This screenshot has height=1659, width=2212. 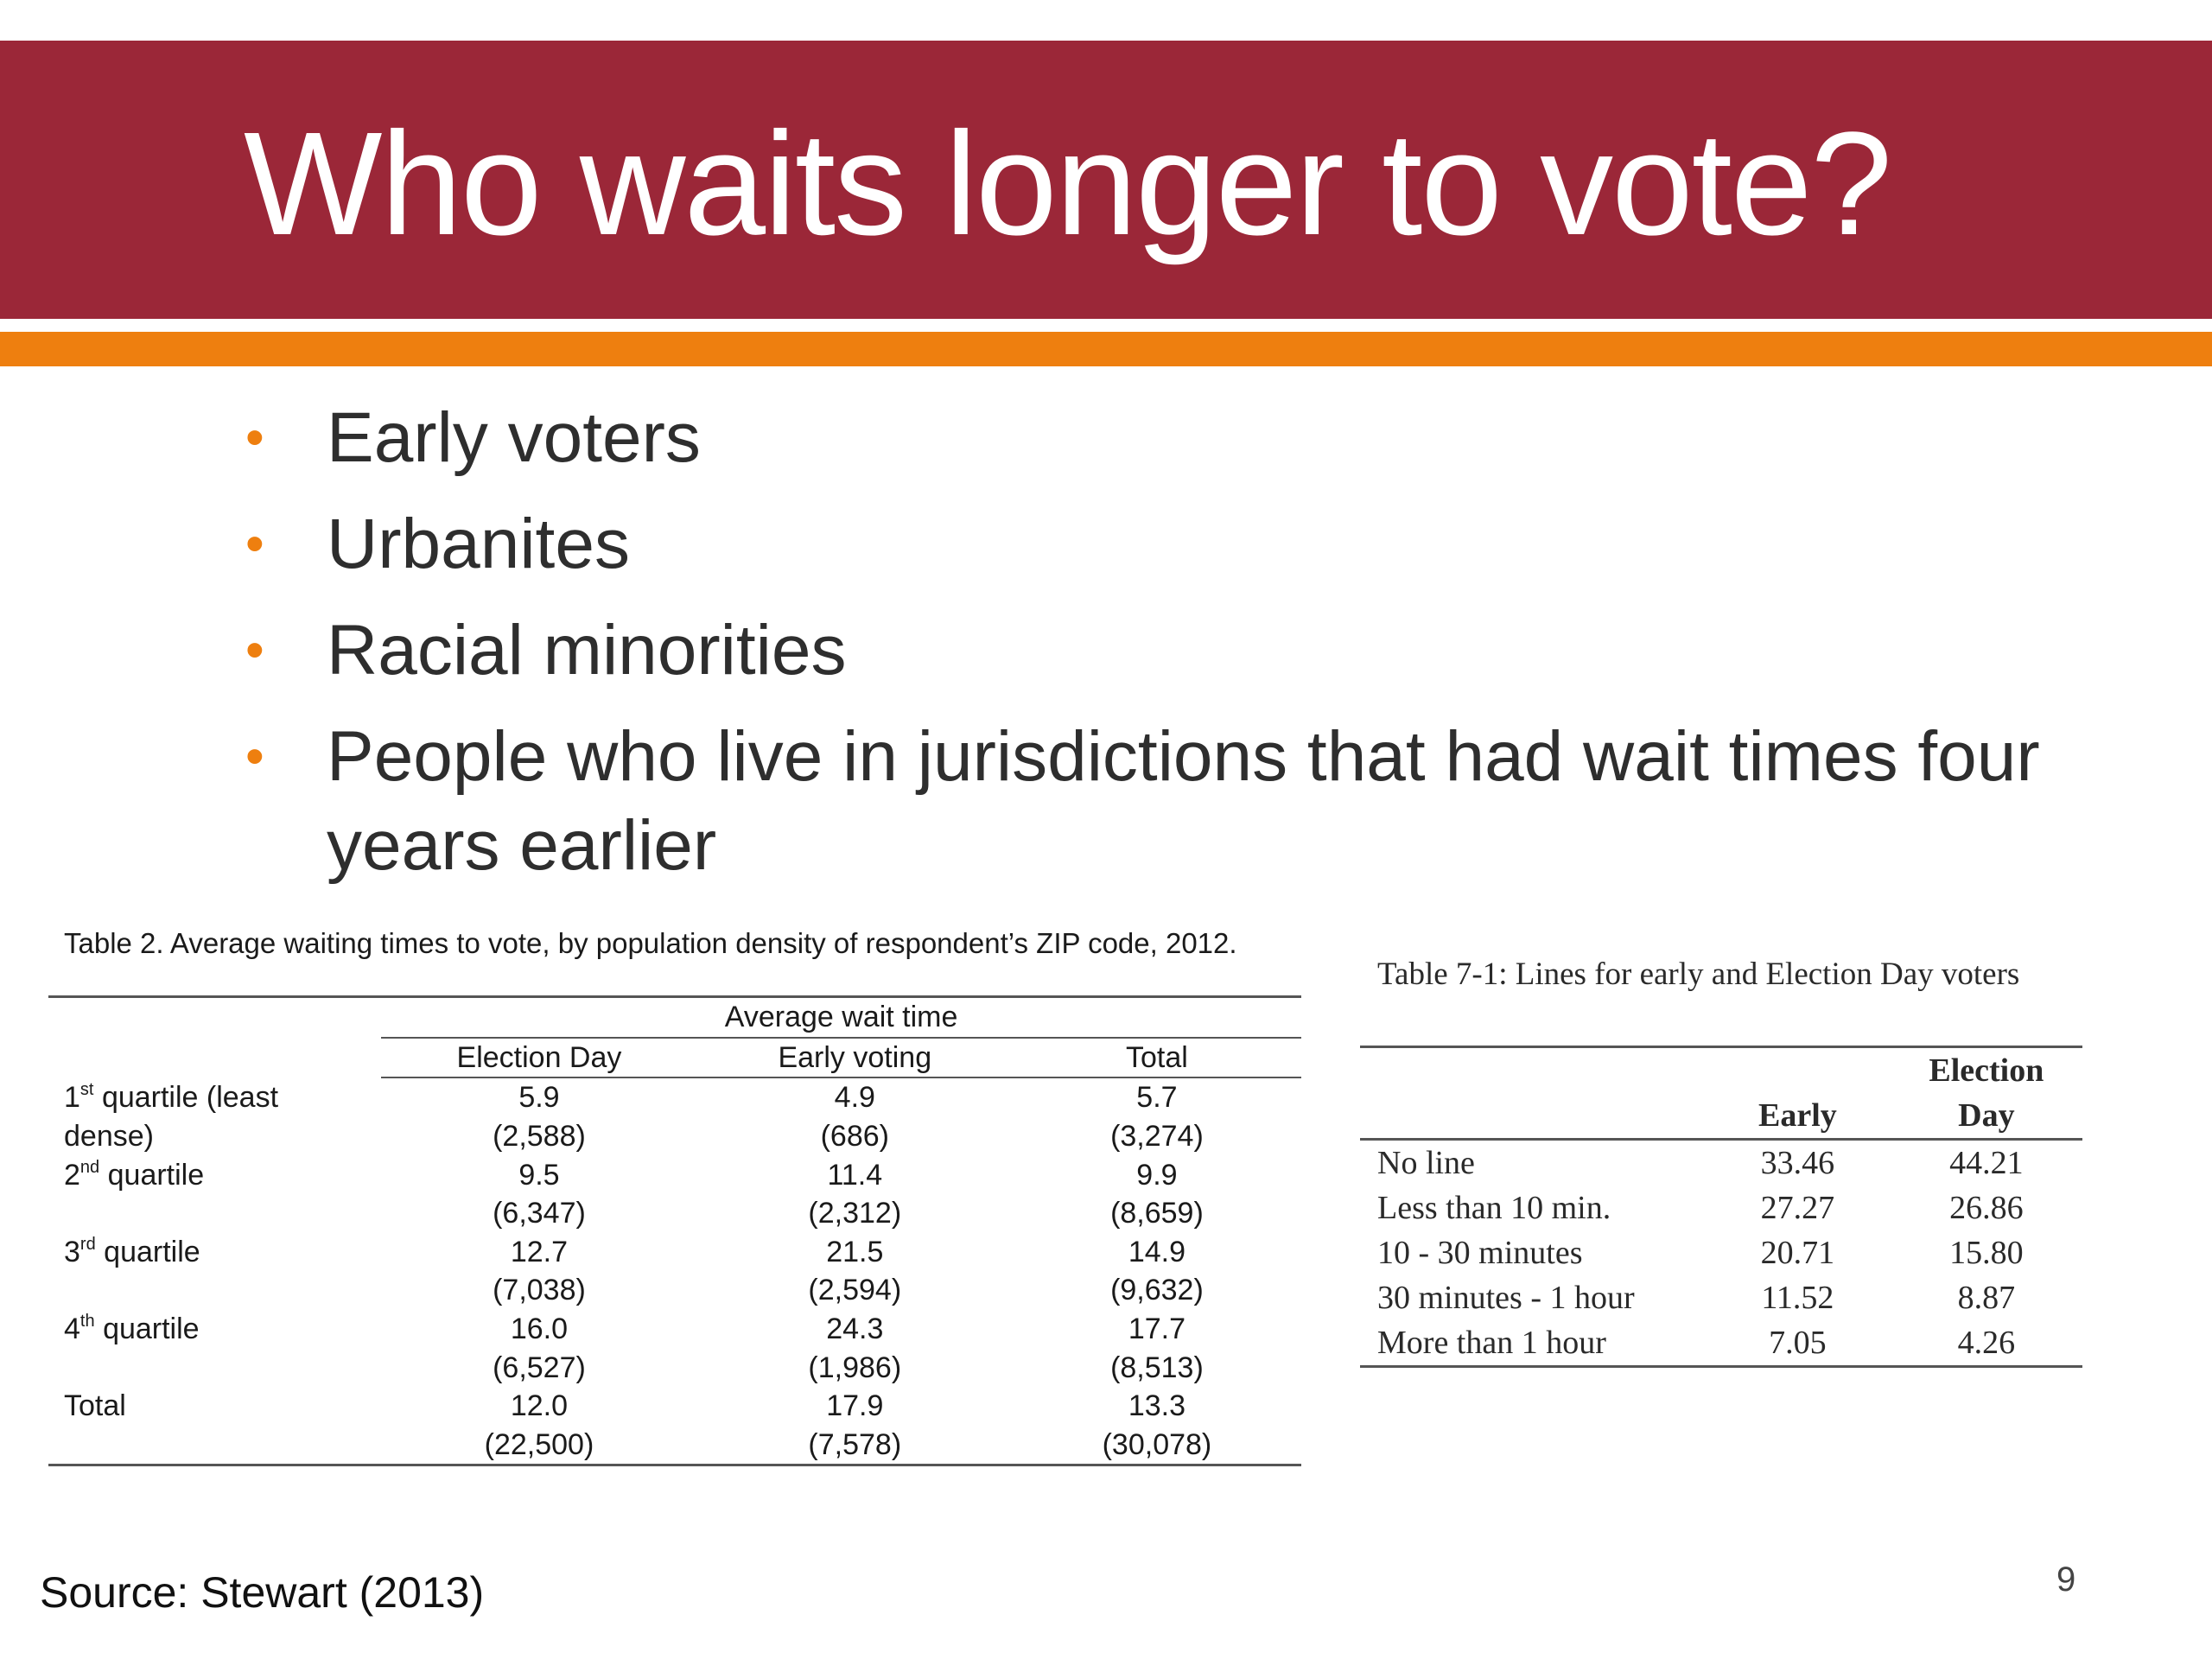 I want to click on slide-title: Who waits longer to vote?, so click(x=1068, y=184).